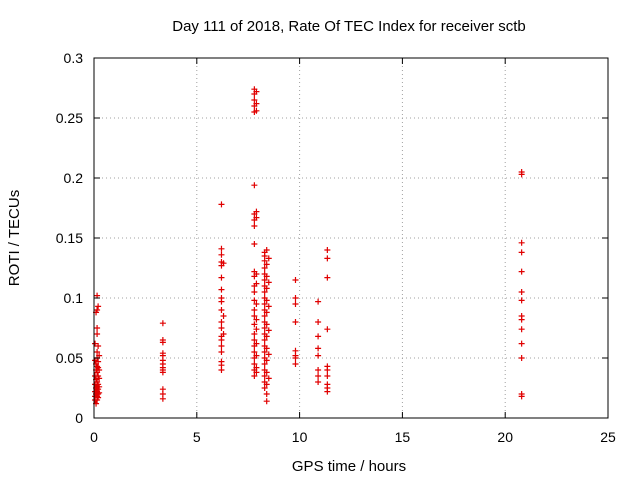  I want to click on y-tick-label: 0.3, so click(74, 58).